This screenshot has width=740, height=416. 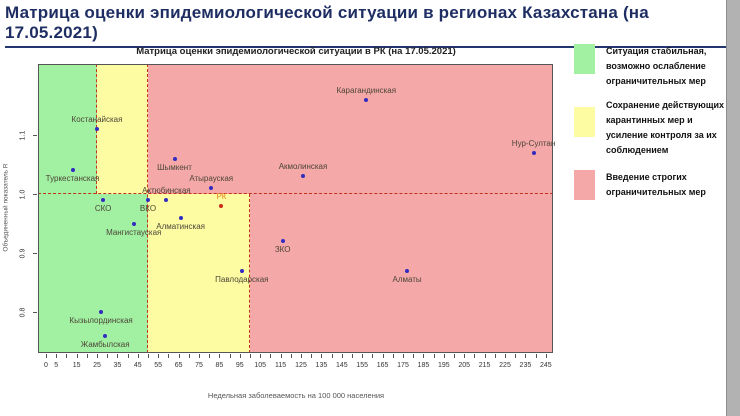 I want to click on data-point-Актюбинская, so click(x=166, y=199).